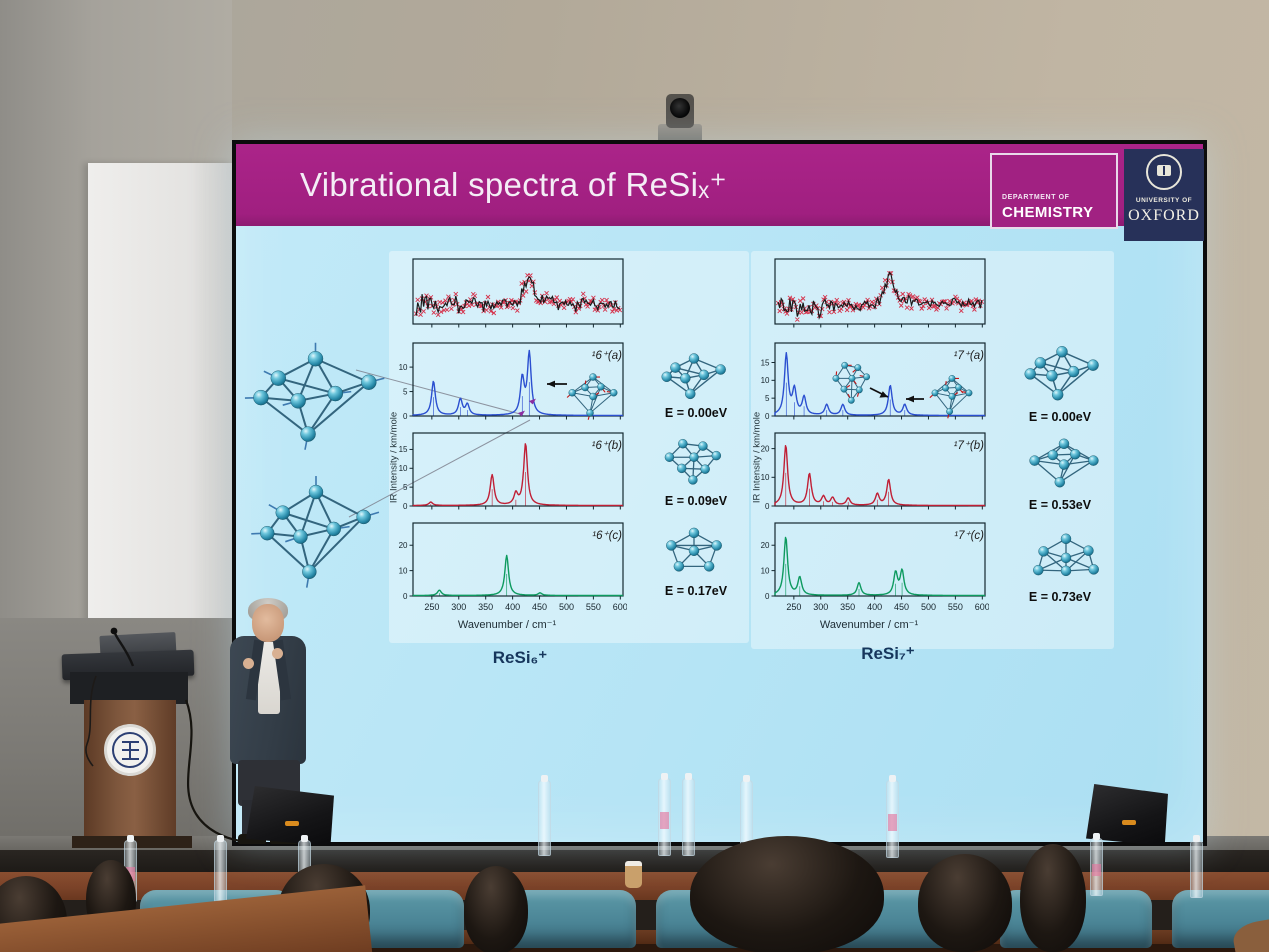 Image resolution: width=1269 pixels, height=952 pixels. What do you see at coordinates (606, 446) in the screenshot?
I see `isomer-label-6b: ¹6⁺(b)` at bounding box center [606, 446].